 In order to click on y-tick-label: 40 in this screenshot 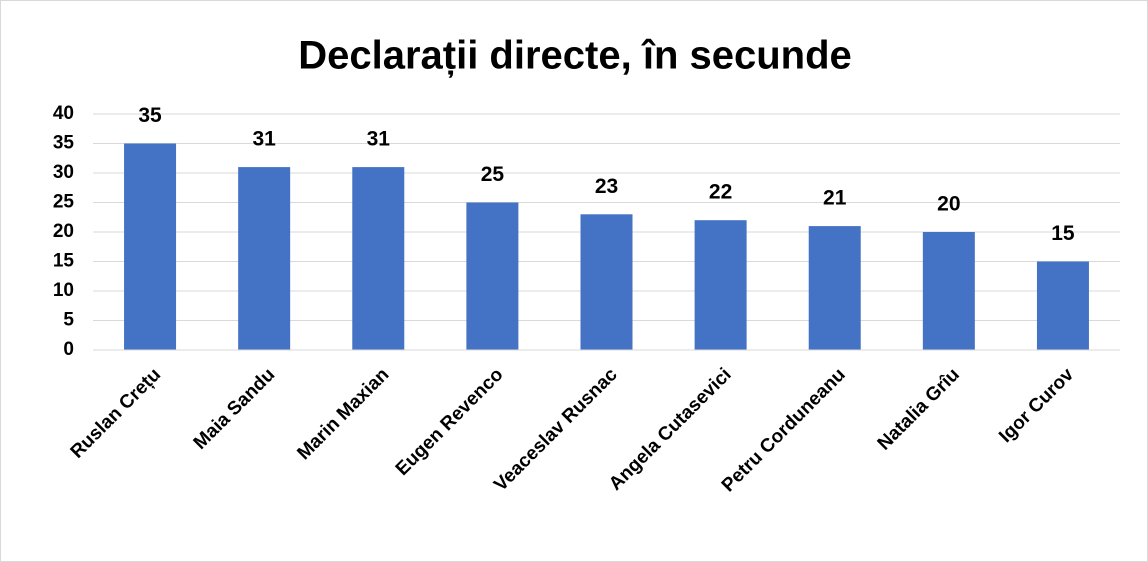, I will do `click(63, 113)`.